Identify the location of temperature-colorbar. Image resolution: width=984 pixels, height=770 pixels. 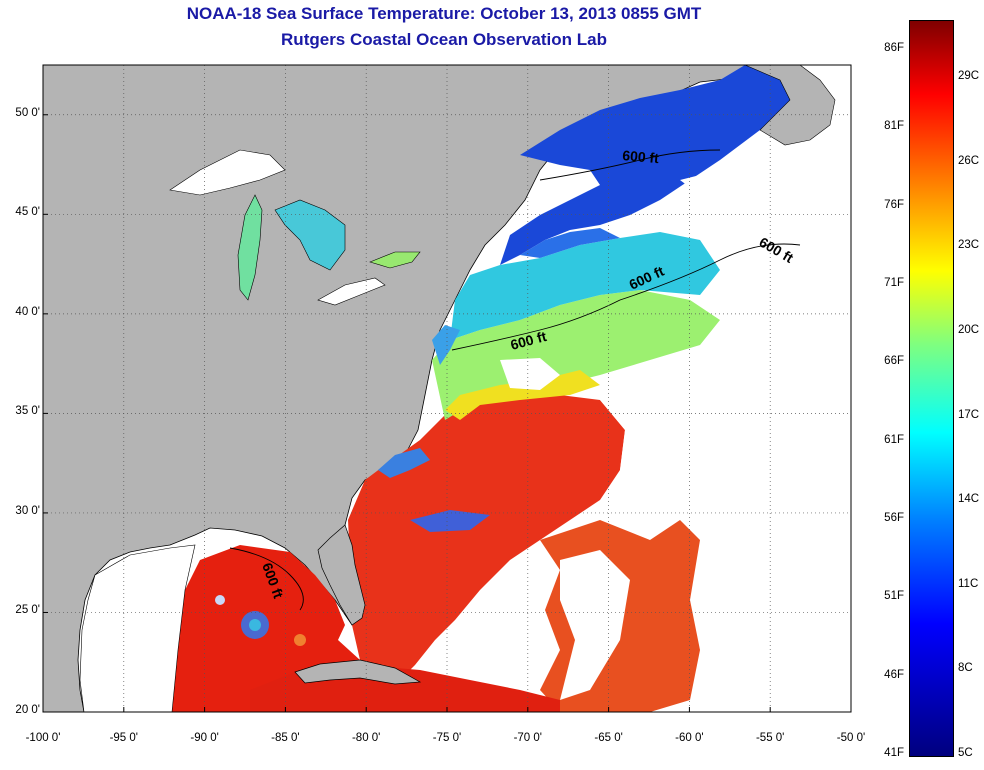
(931, 388).